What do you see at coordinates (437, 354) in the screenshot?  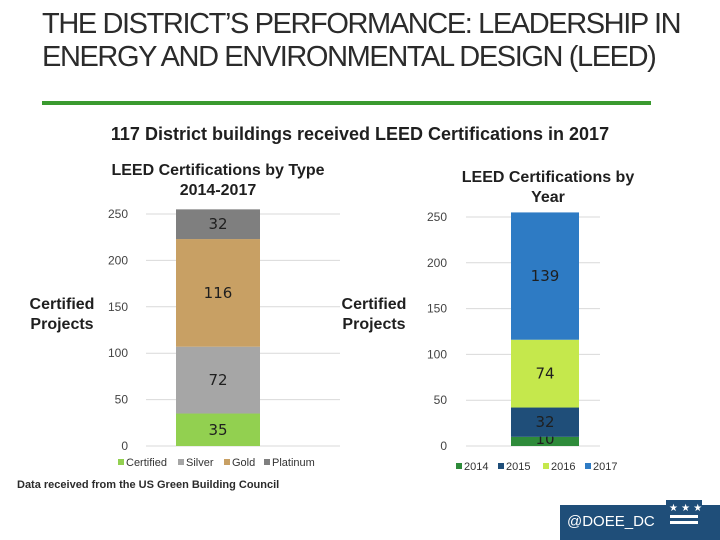 I see `y-tick-label-year: 100` at bounding box center [437, 354].